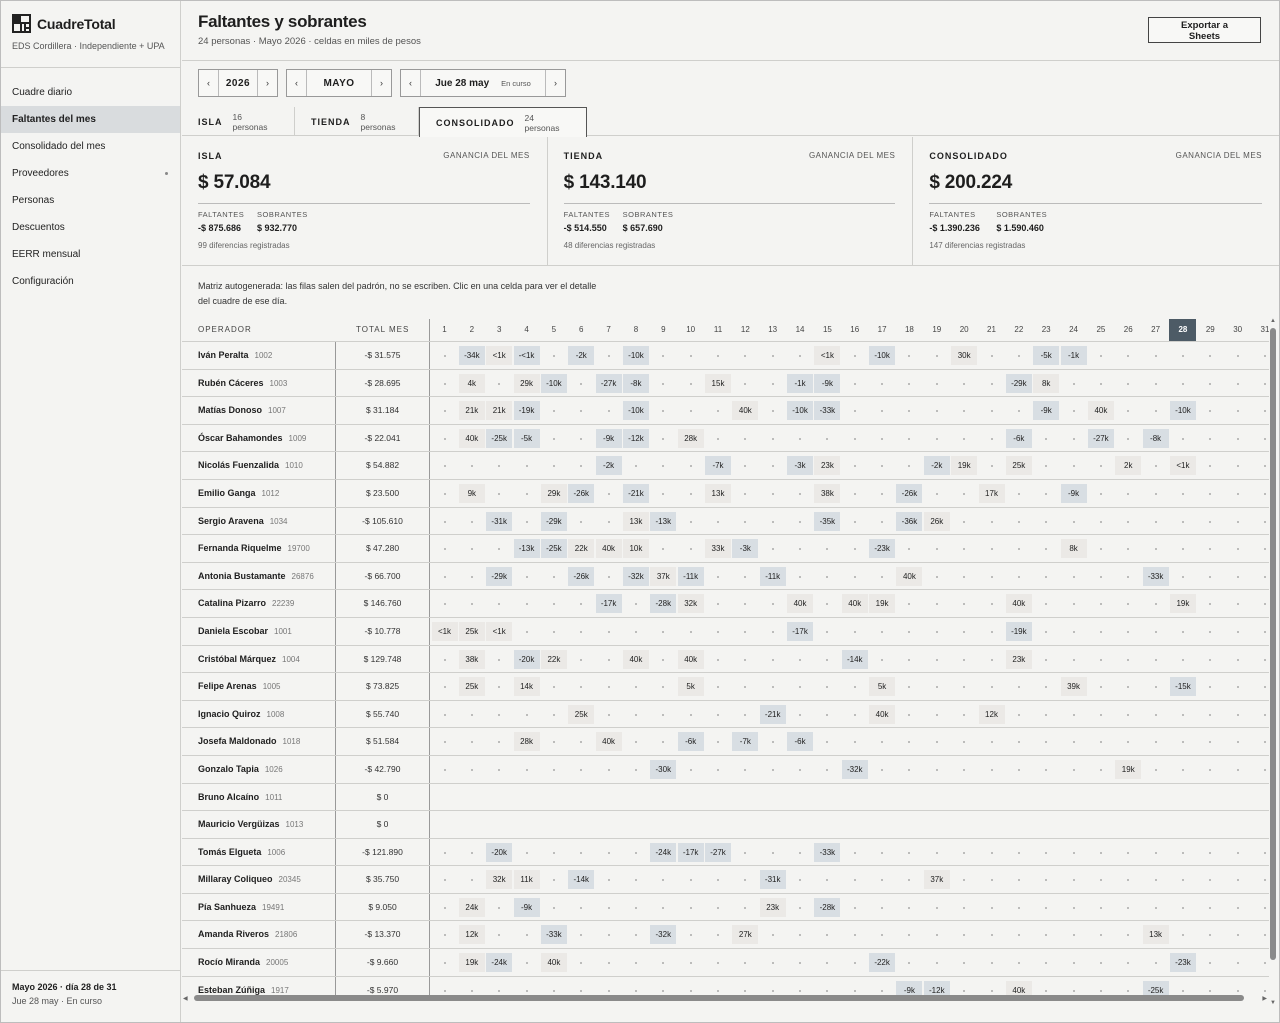  What do you see at coordinates (357, 121) in the screenshot?
I see `tab-tienda: TIENDA 8 personas` at bounding box center [357, 121].